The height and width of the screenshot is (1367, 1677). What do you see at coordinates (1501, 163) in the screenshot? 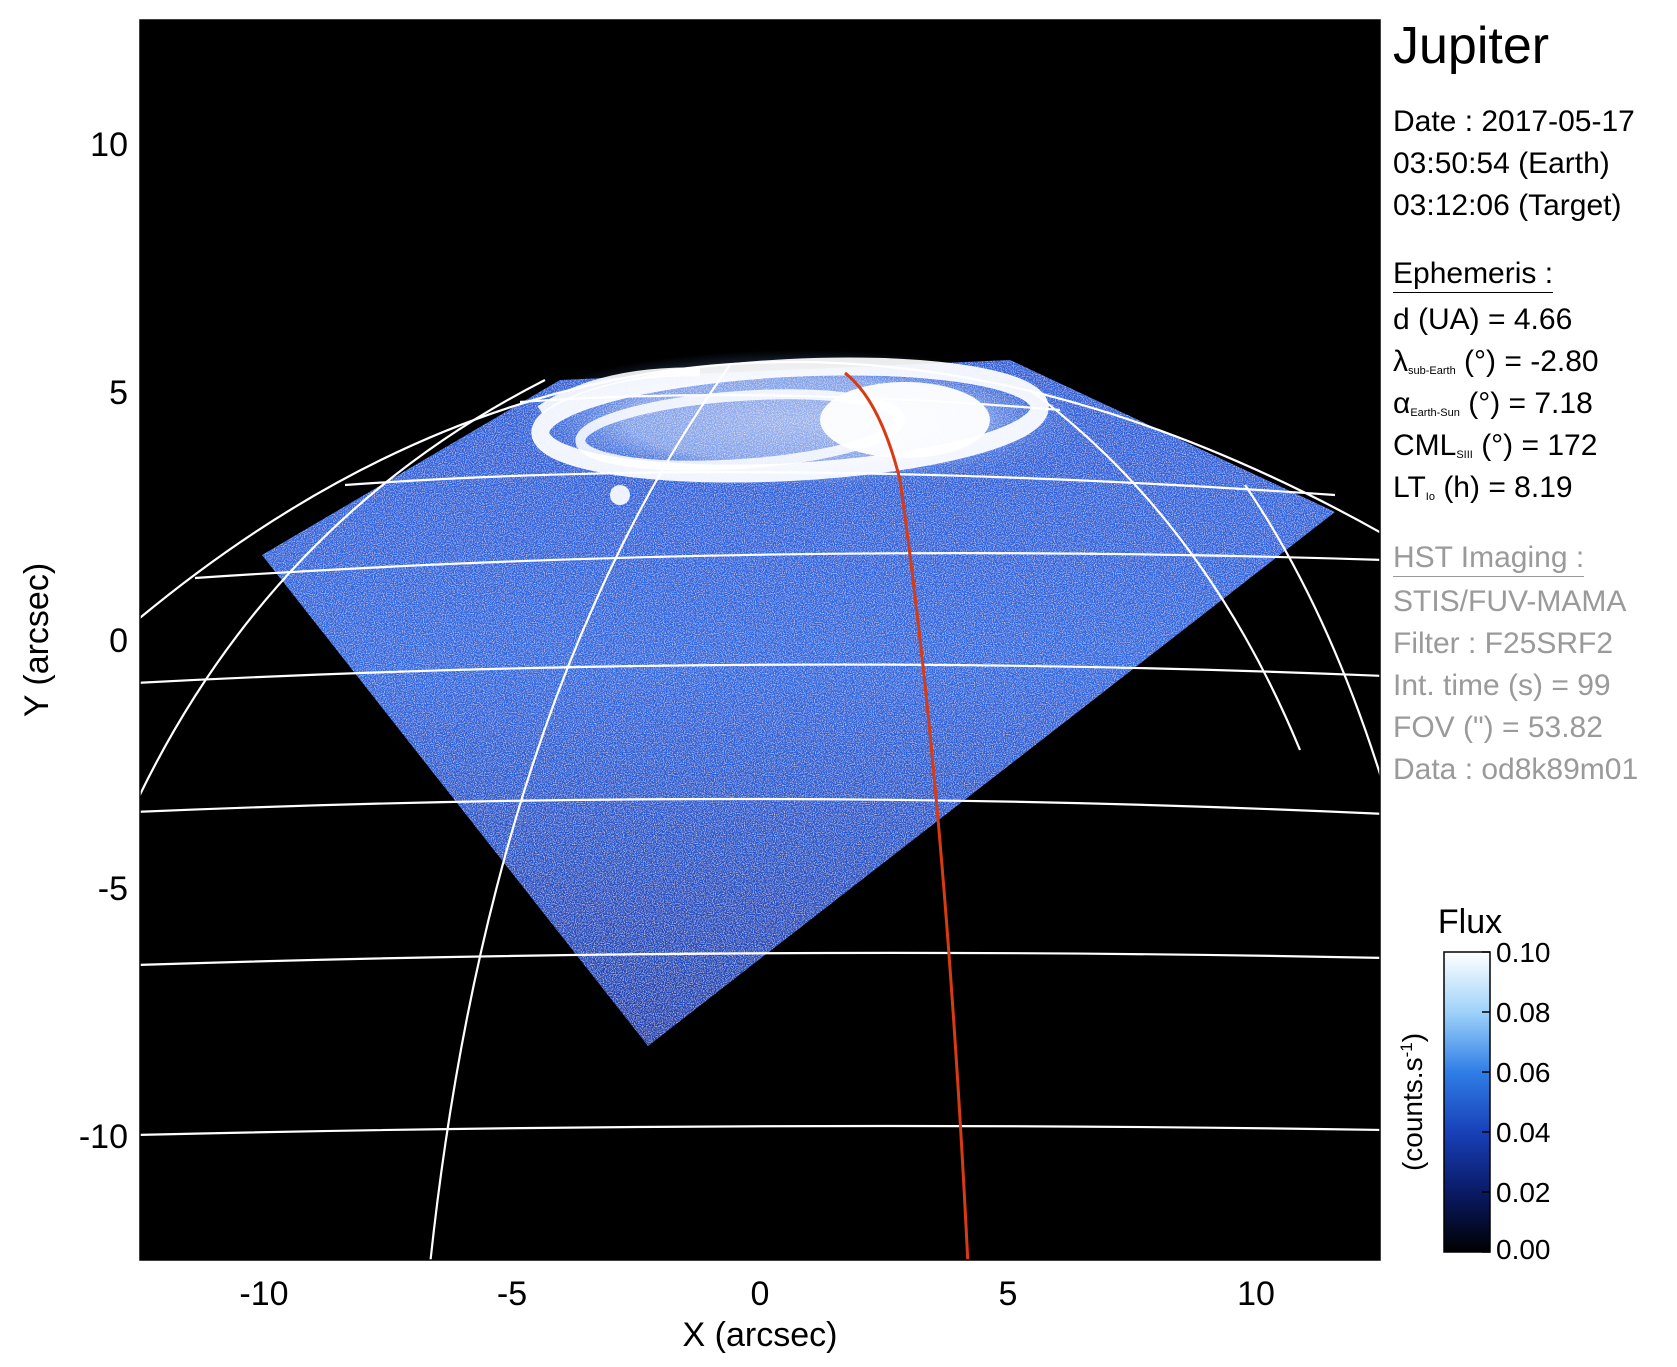
I see `time-earth: 03:50:54 (Earth)` at bounding box center [1501, 163].